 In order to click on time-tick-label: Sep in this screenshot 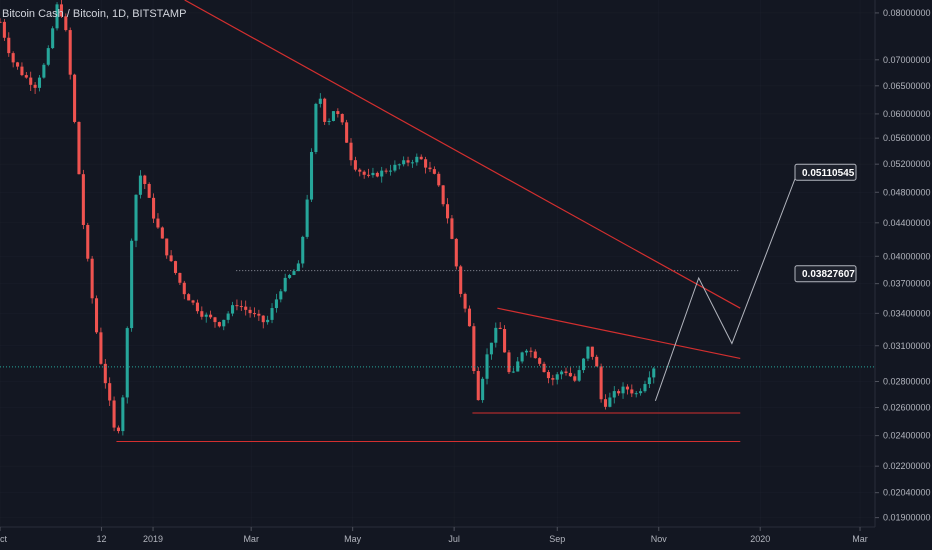, I will do `click(557, 539)`.